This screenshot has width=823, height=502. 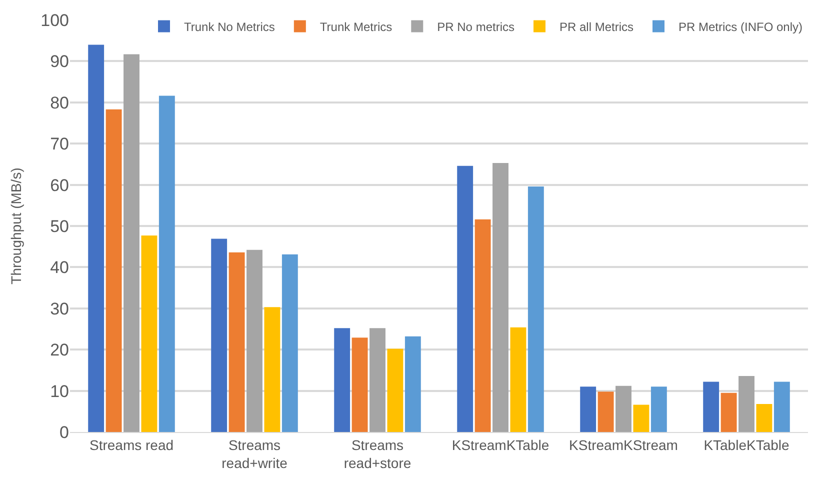 I want to click on legend-label: Trunk No Metrics, so click(x=229, y=27).